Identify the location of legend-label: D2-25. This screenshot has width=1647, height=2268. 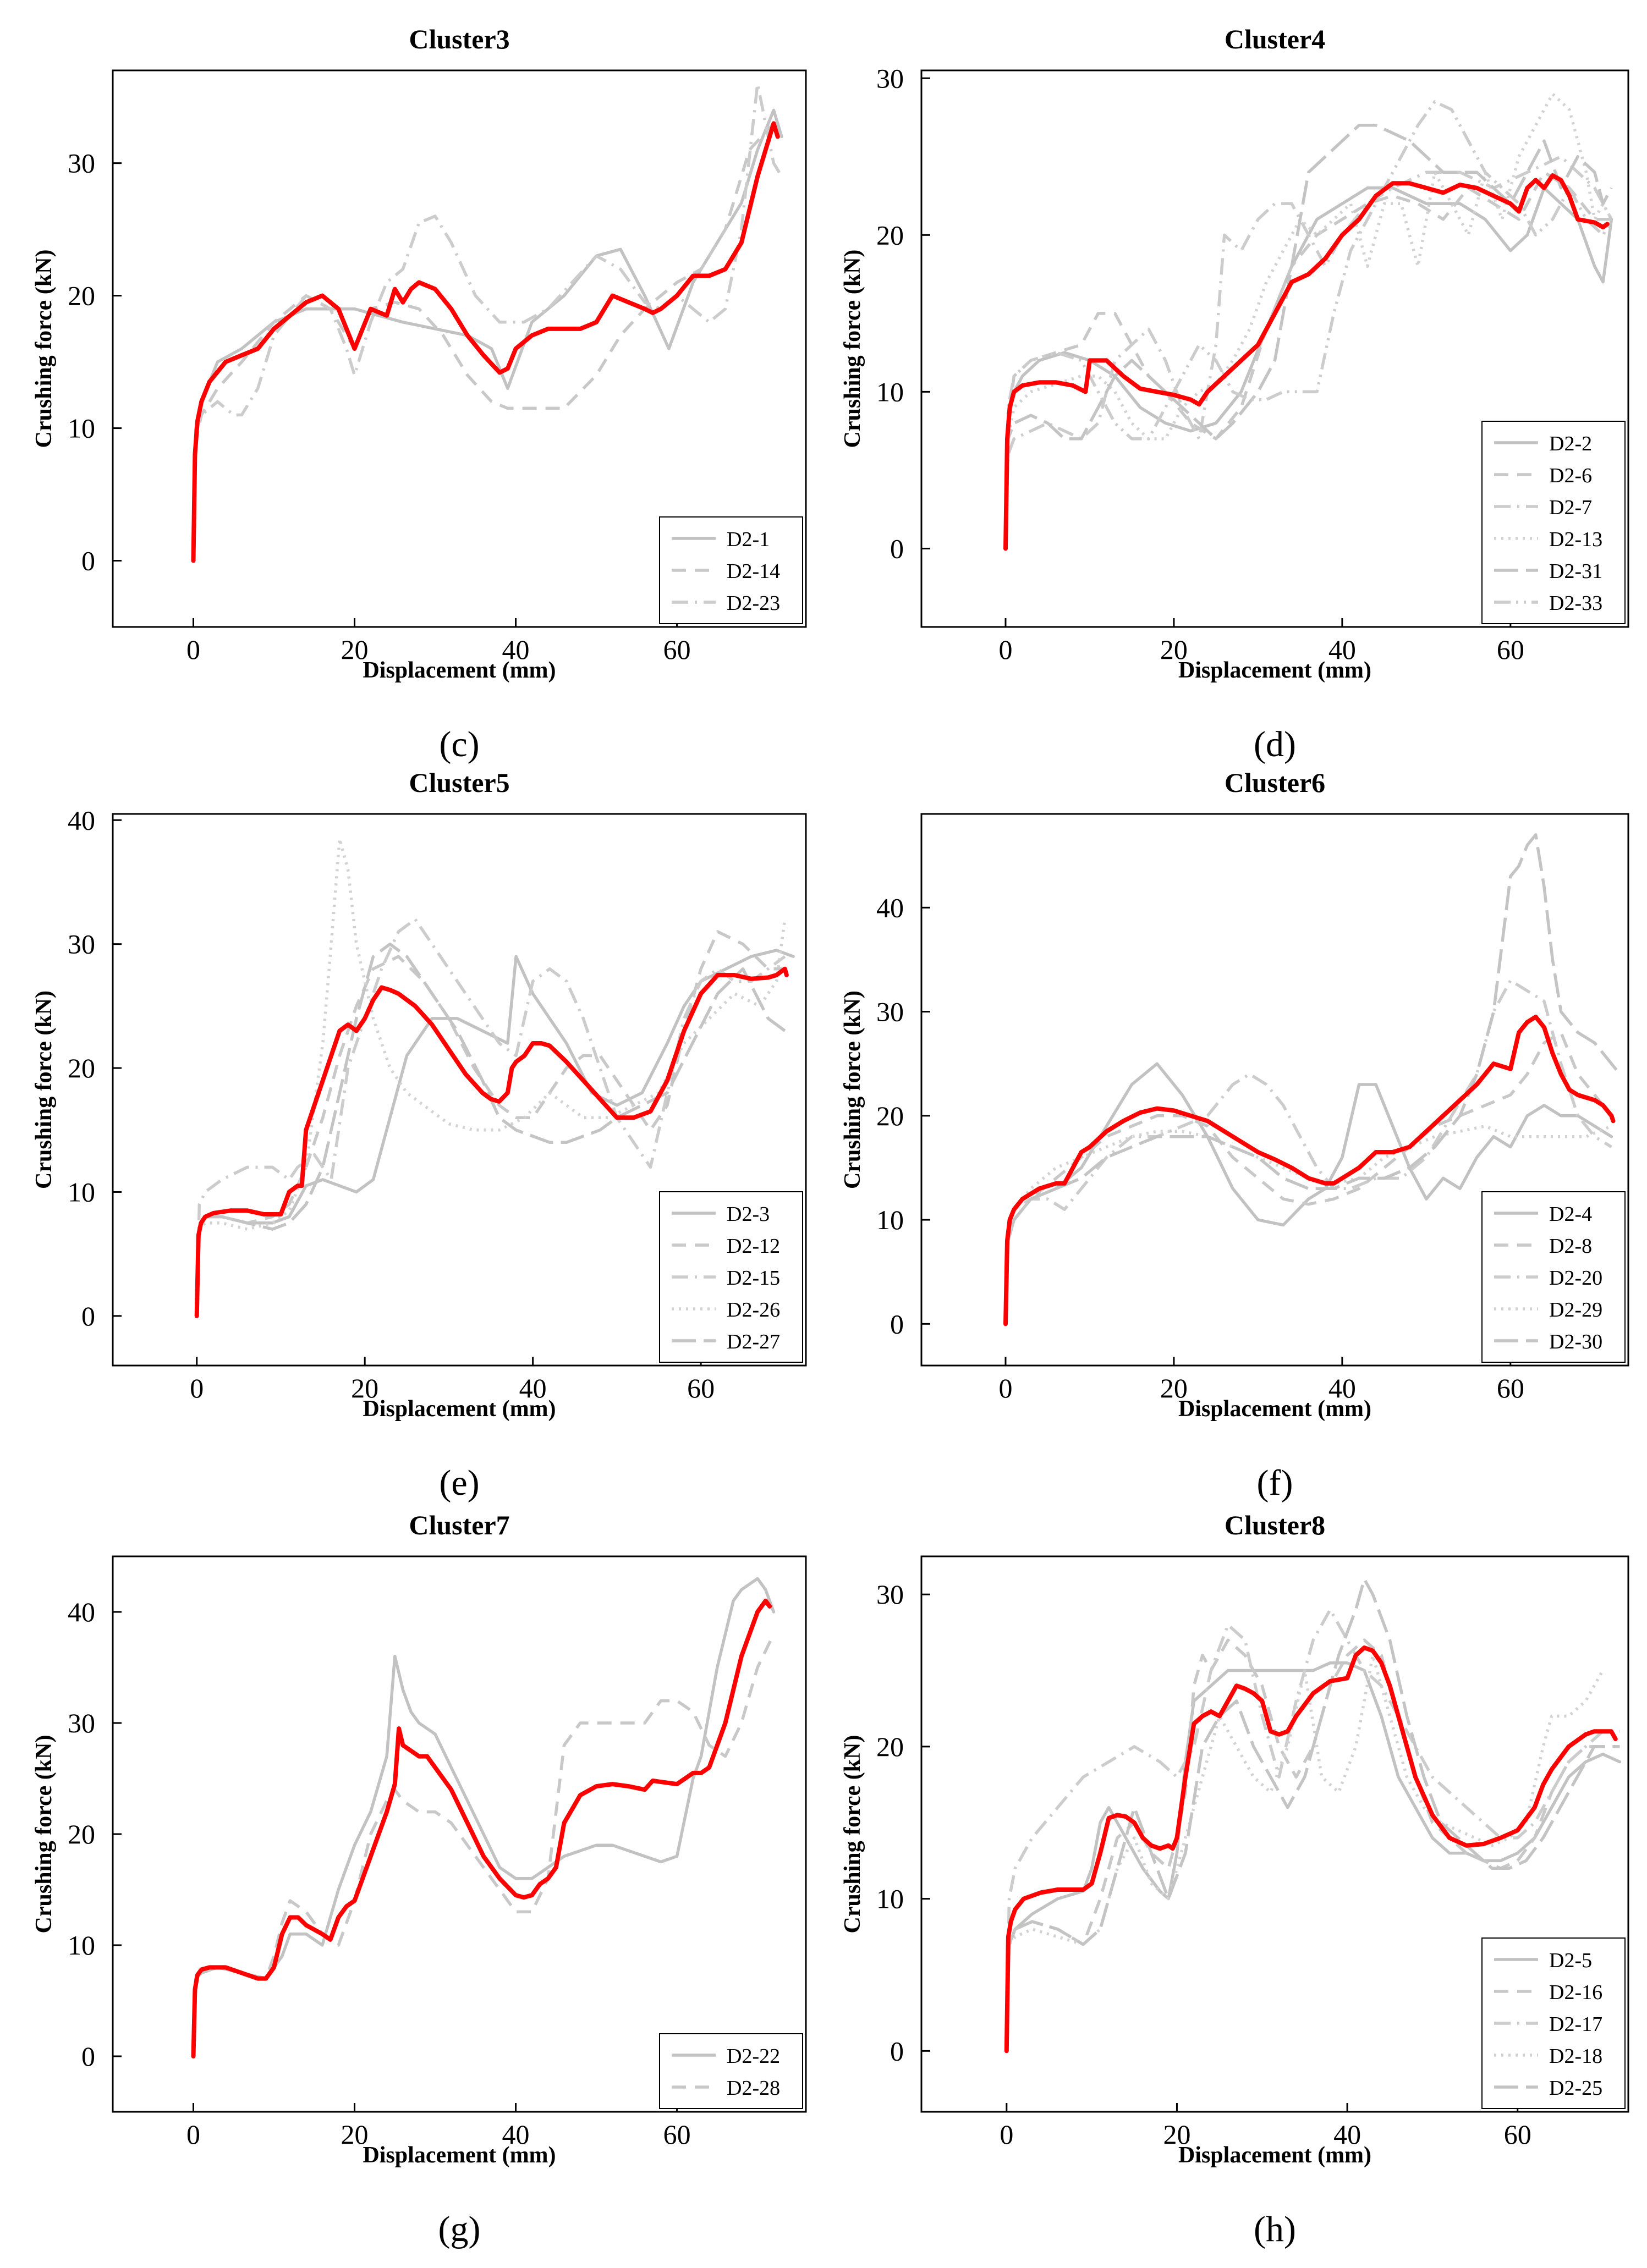
(1576, 2088).